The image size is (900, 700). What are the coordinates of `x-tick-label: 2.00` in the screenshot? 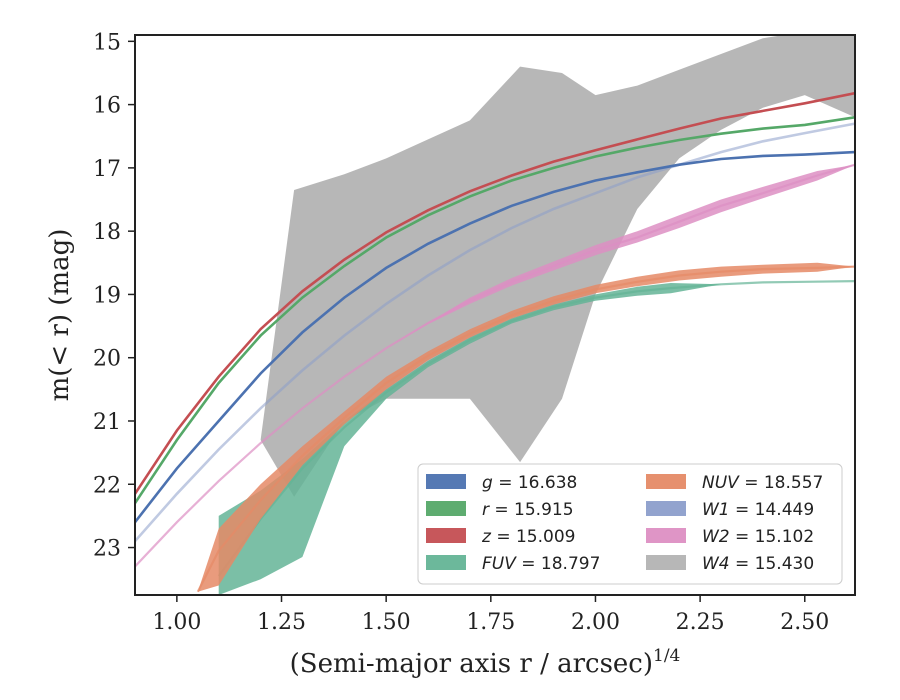 It's located at (595, 622).